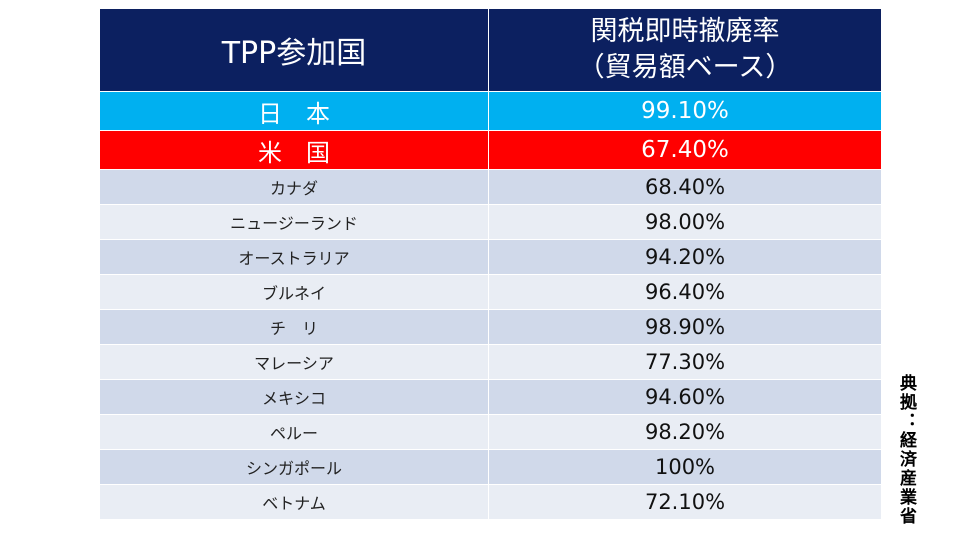 Image resolution: width=960 pixels, height=540 pixels. What do you see at coordinates (906, 450) in the screenshot?
I see `source-note: 典拠：経済産業省` at bounding box center [906, 450].